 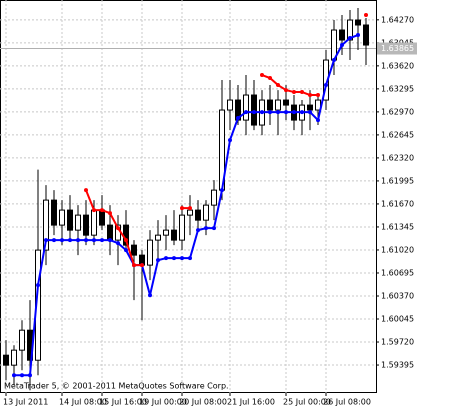 What do you see at coordinates (397, 88) in the screenshot?
I see `y-tick-label: 1.63295` at bounding box center [397, 88].